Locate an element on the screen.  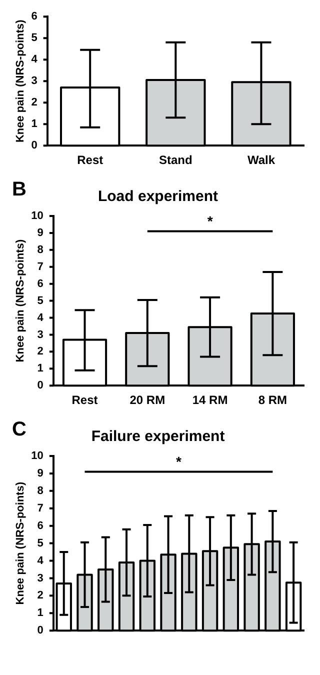
text: C is located at coordinates (19, 429).